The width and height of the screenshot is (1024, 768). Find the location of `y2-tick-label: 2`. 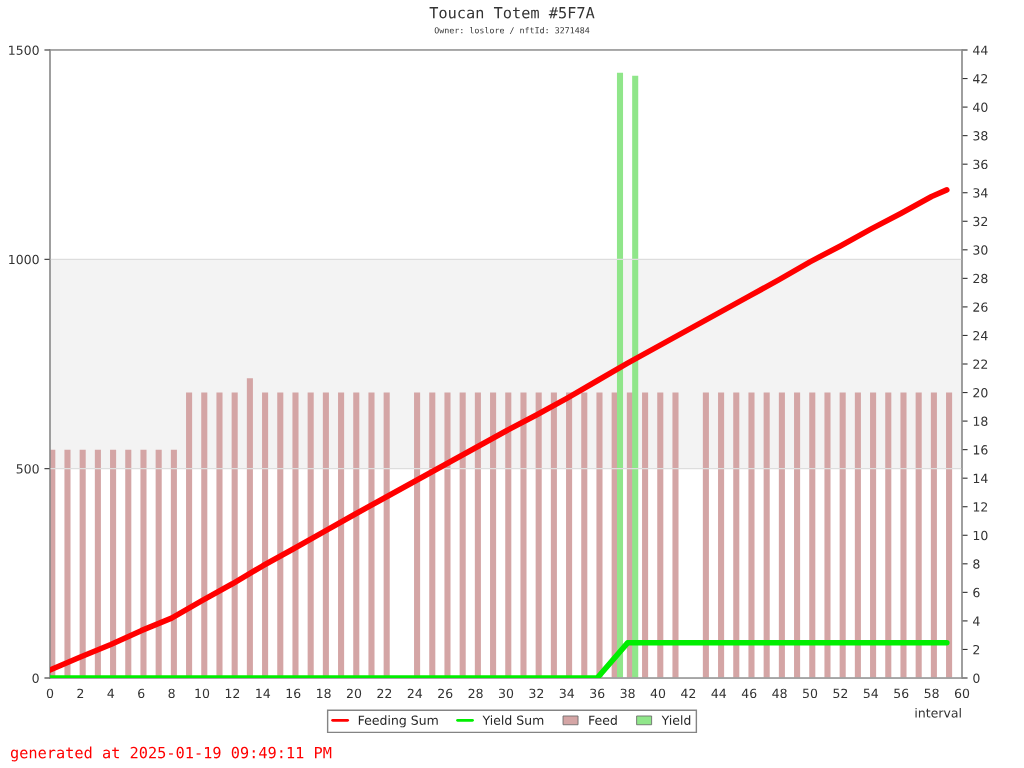

y2-tick-label: 2 is located at coordinates (976, 649).